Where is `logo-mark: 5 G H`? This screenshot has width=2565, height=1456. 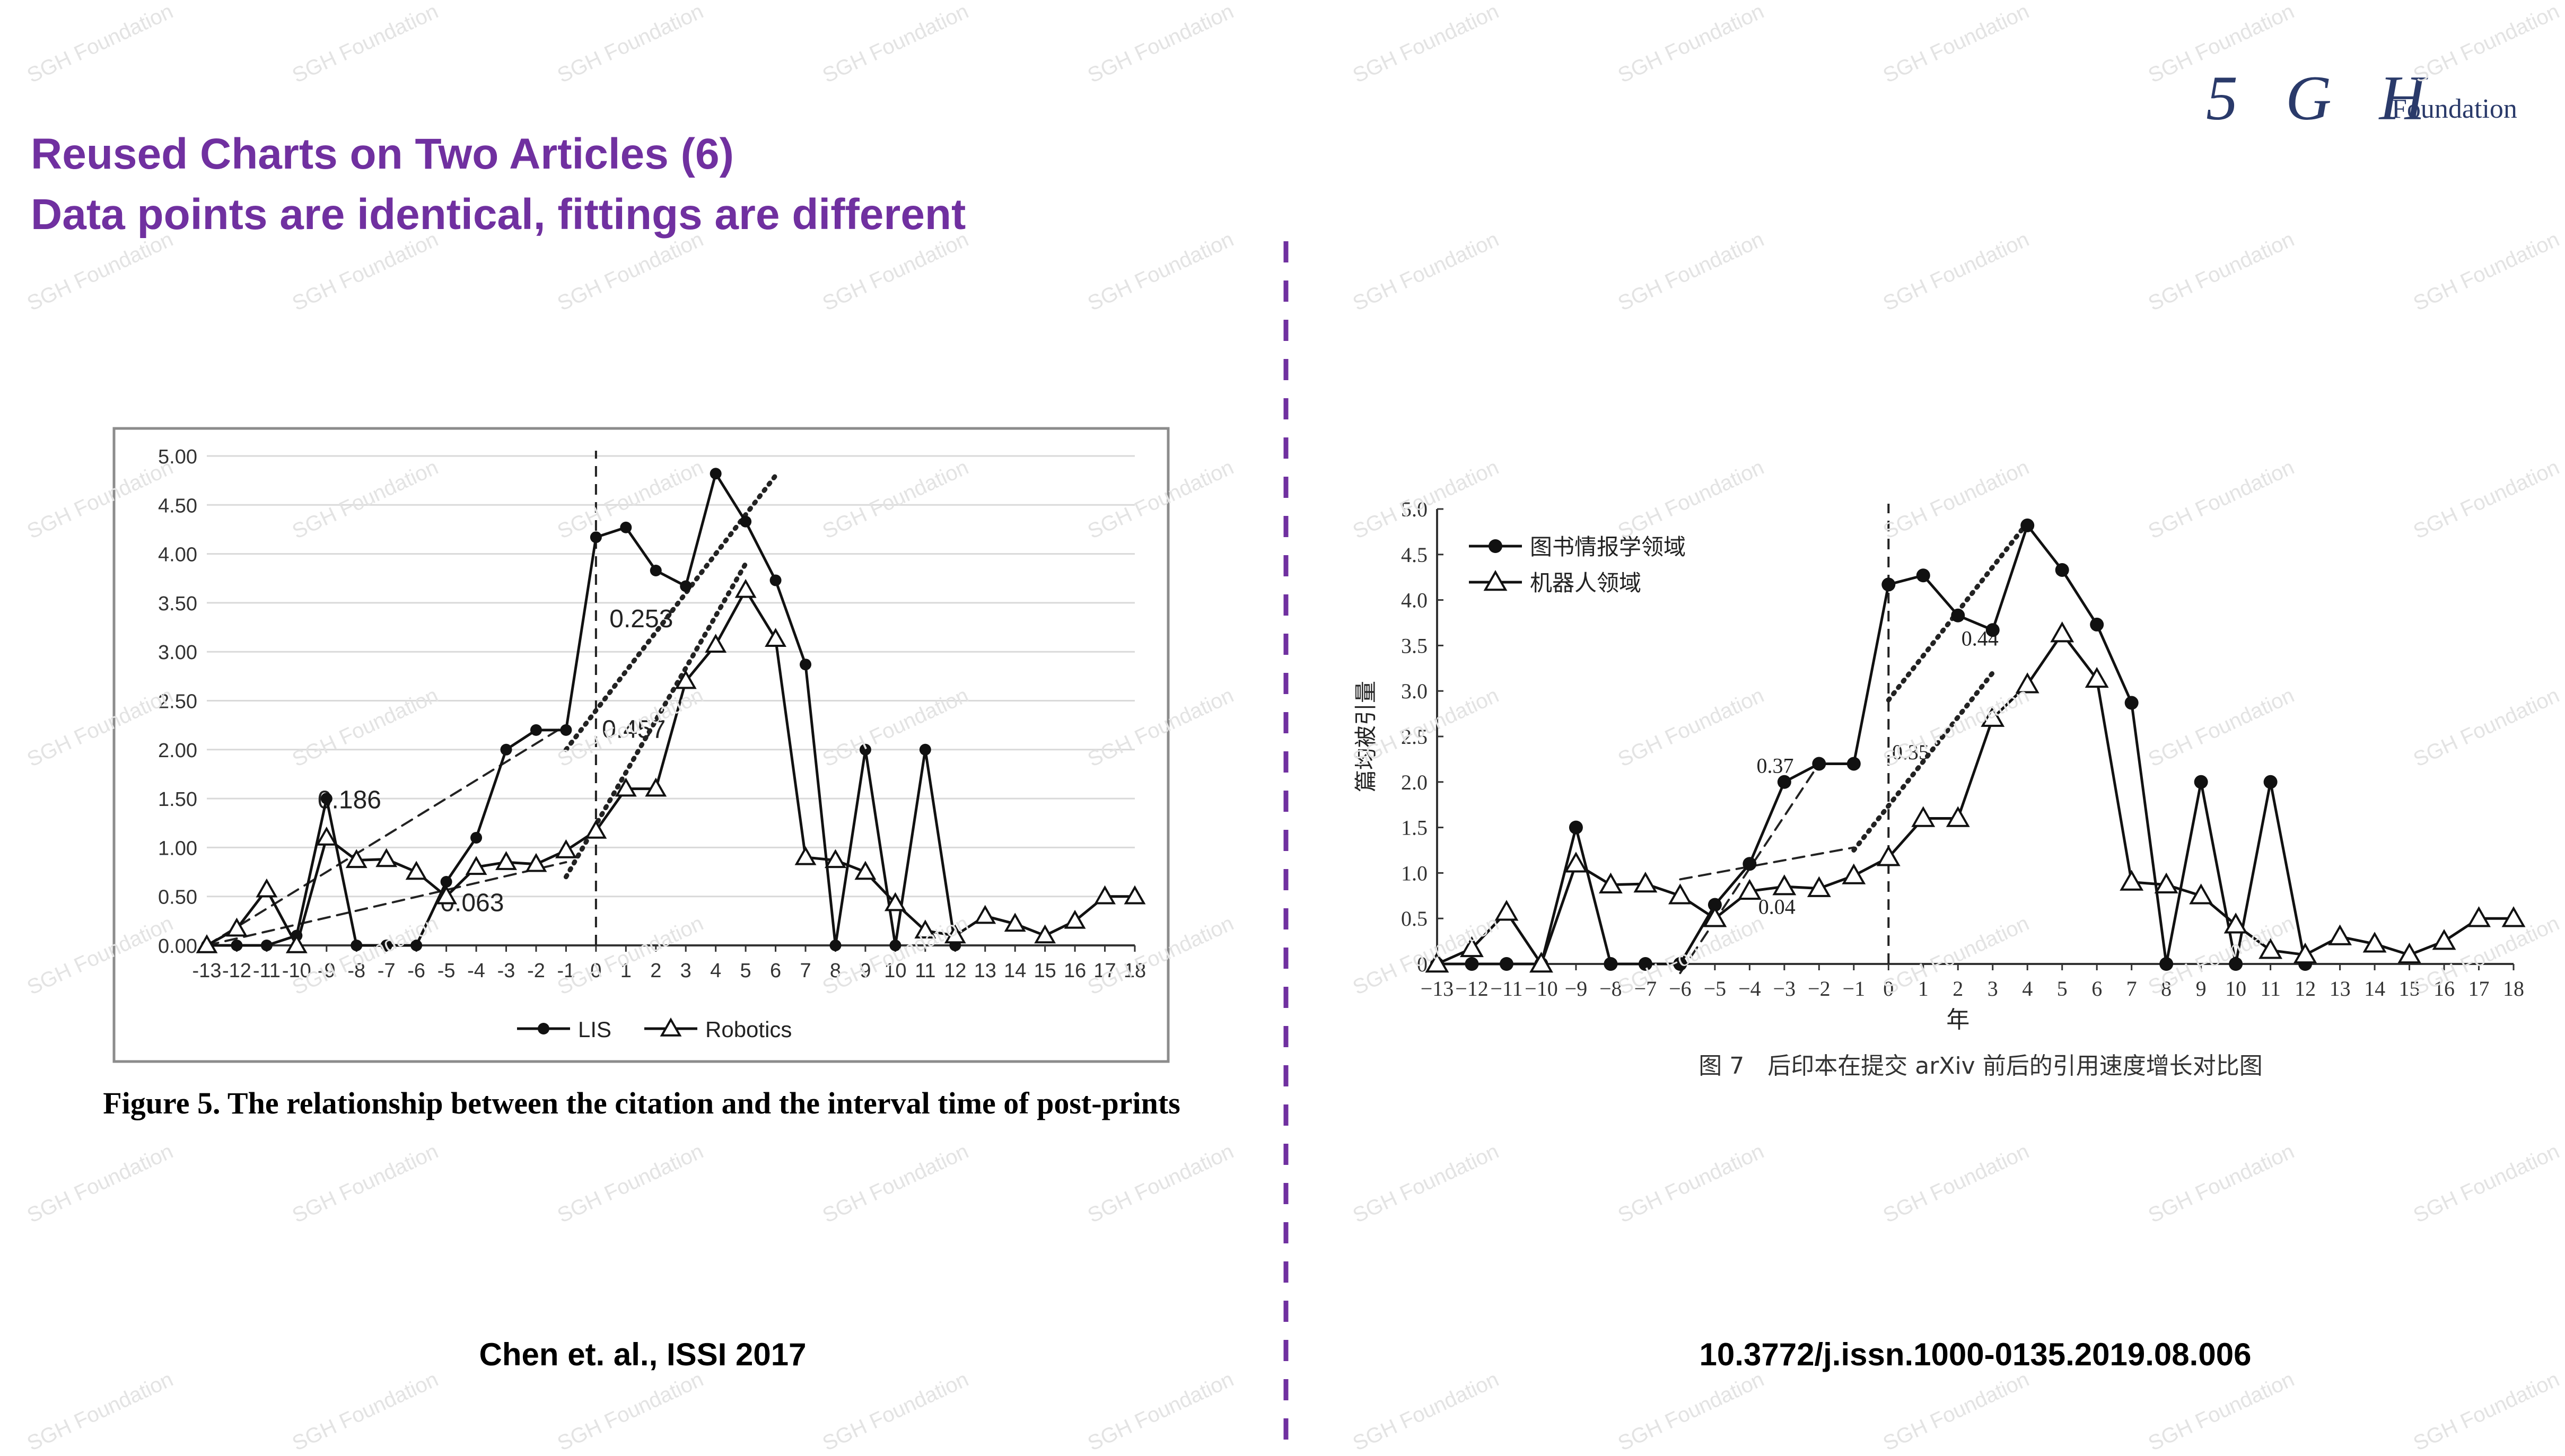 logo-mark: 5 G H is located at coordinates (2323, 98).